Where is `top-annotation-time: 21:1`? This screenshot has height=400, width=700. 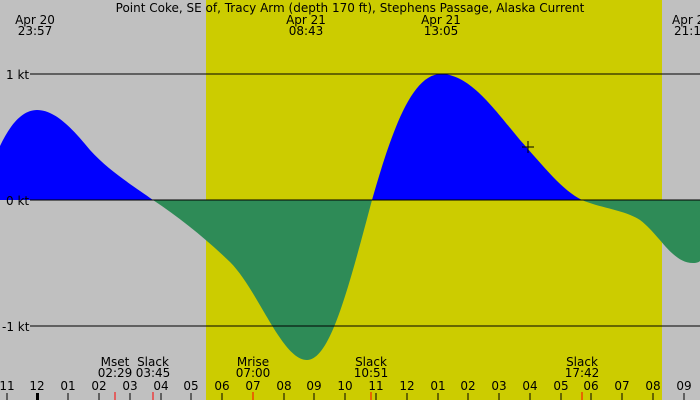 top-annotation-time: 21:1 is located at coordinates (687, 31).